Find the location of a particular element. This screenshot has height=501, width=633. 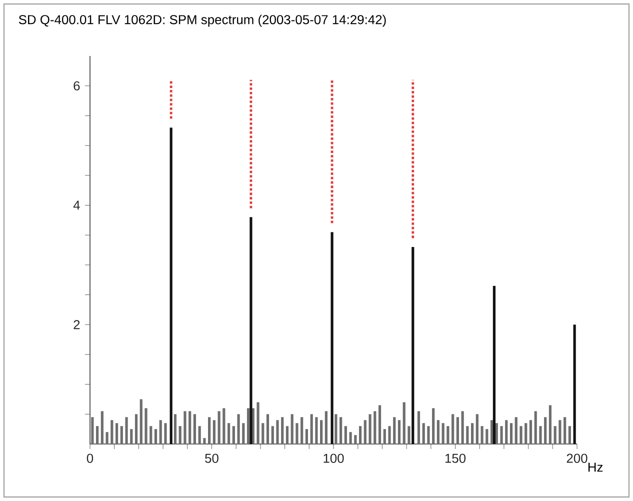

x-tick-label: 100 is located at coordinates (334, 458).